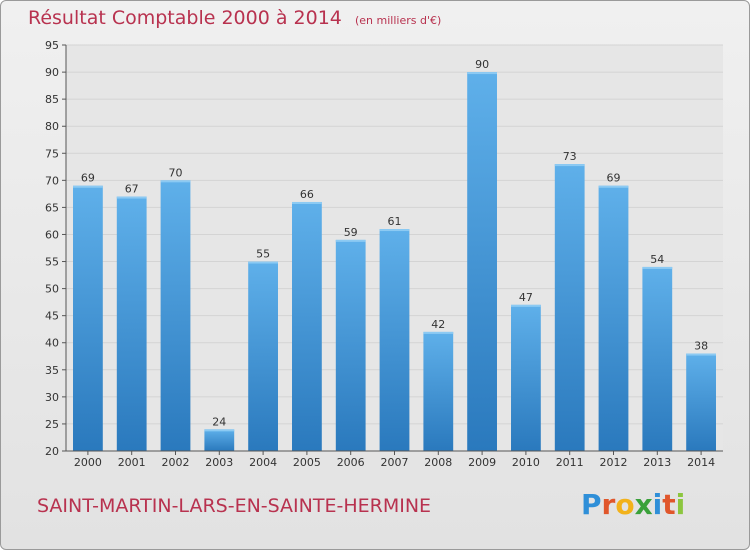  Describe the element at coordinates (52, 45) in the screenshot. I see `y-tick-label: 95` at that location.